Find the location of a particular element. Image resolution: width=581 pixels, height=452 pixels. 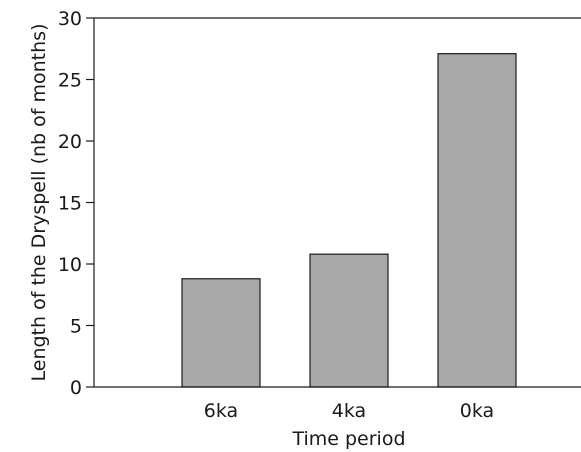

bar-0ka is located at coordinates (477, 220).